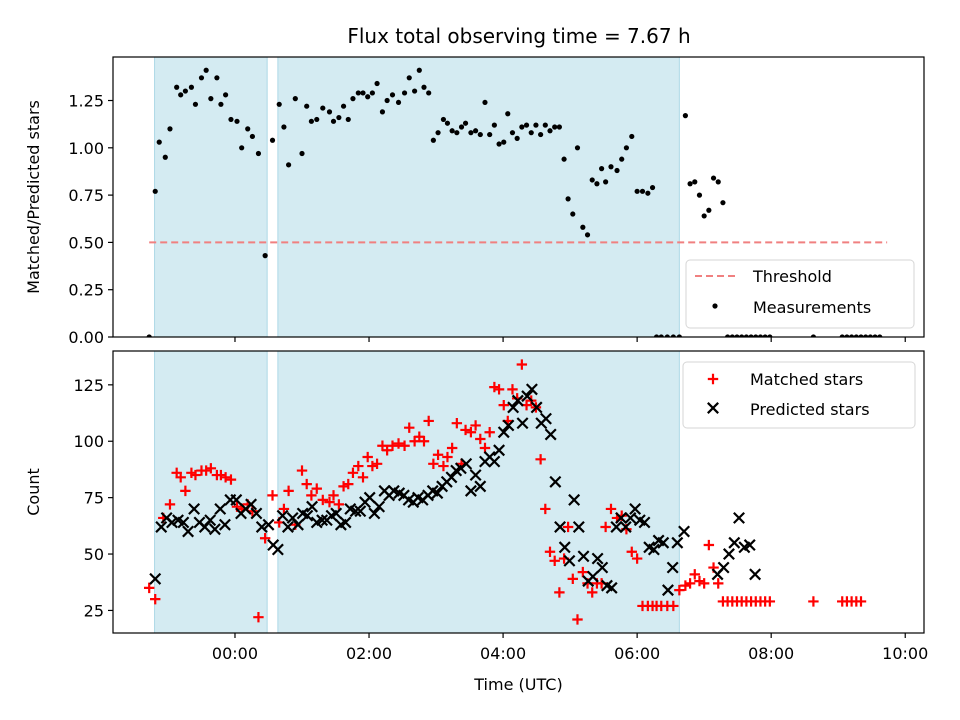 This screenshot has width=960, height=720. What do you see at coordinates (713, 379) in the screenshot?
I see `legend-matched-swatch` at bounding box center [713, 379].